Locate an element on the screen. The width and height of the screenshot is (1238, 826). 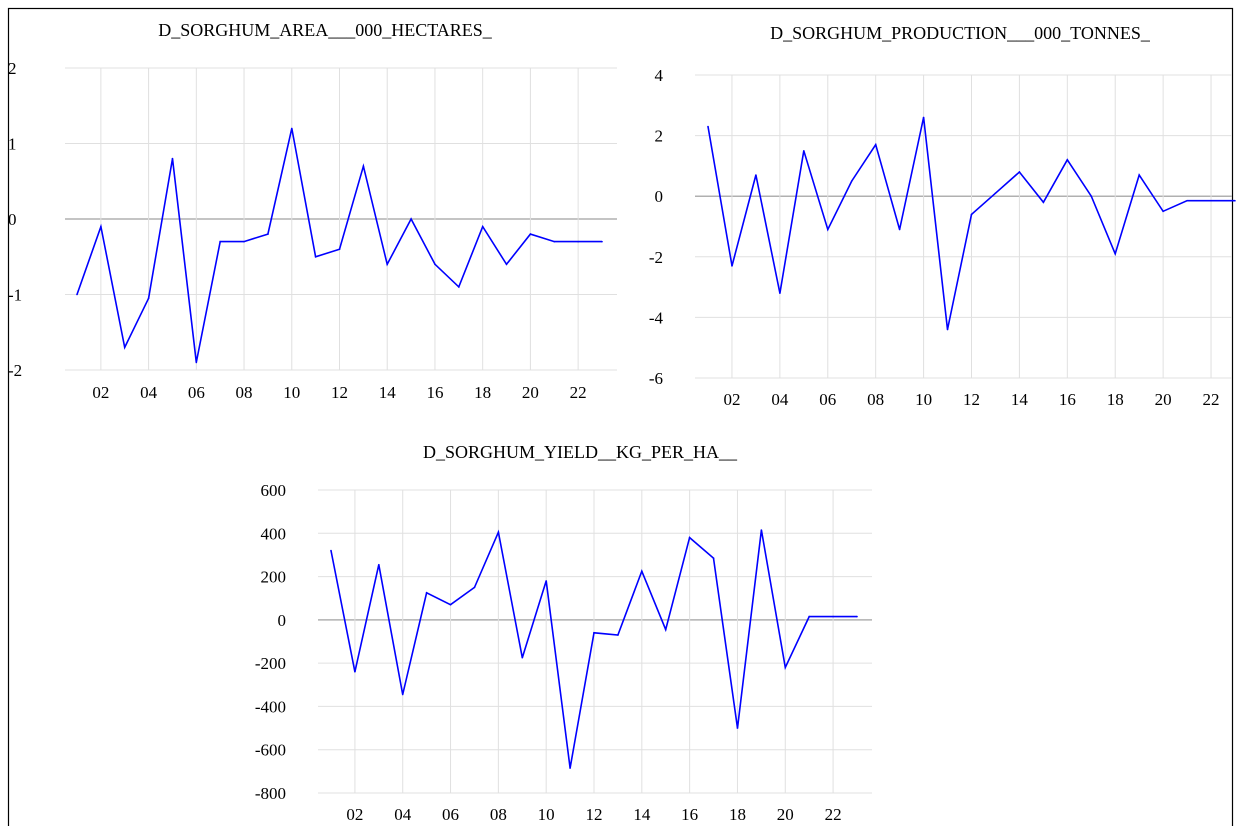
y-tick-label: -1 is located at coordinates (15, 295).